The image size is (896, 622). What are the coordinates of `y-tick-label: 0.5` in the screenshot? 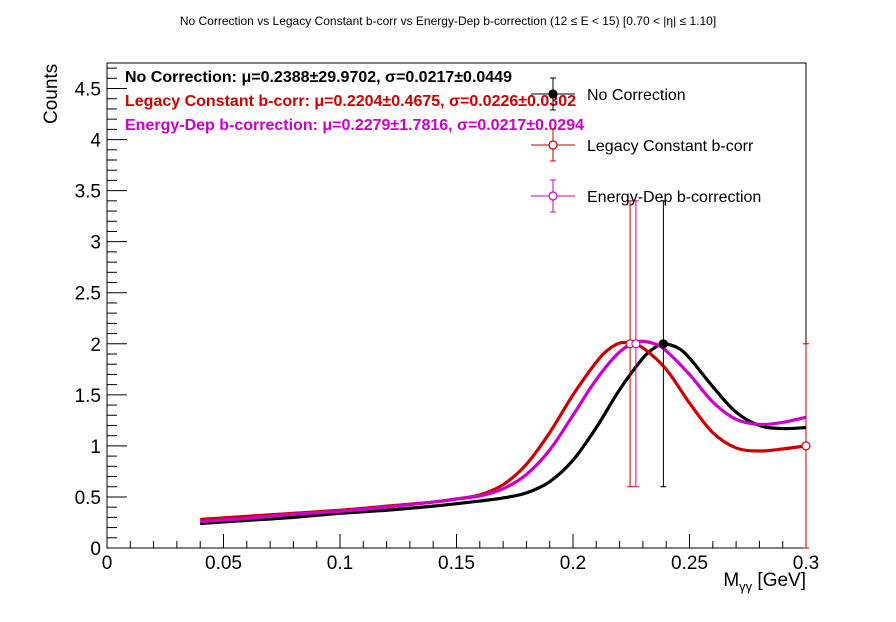 It's located at (88, 498).